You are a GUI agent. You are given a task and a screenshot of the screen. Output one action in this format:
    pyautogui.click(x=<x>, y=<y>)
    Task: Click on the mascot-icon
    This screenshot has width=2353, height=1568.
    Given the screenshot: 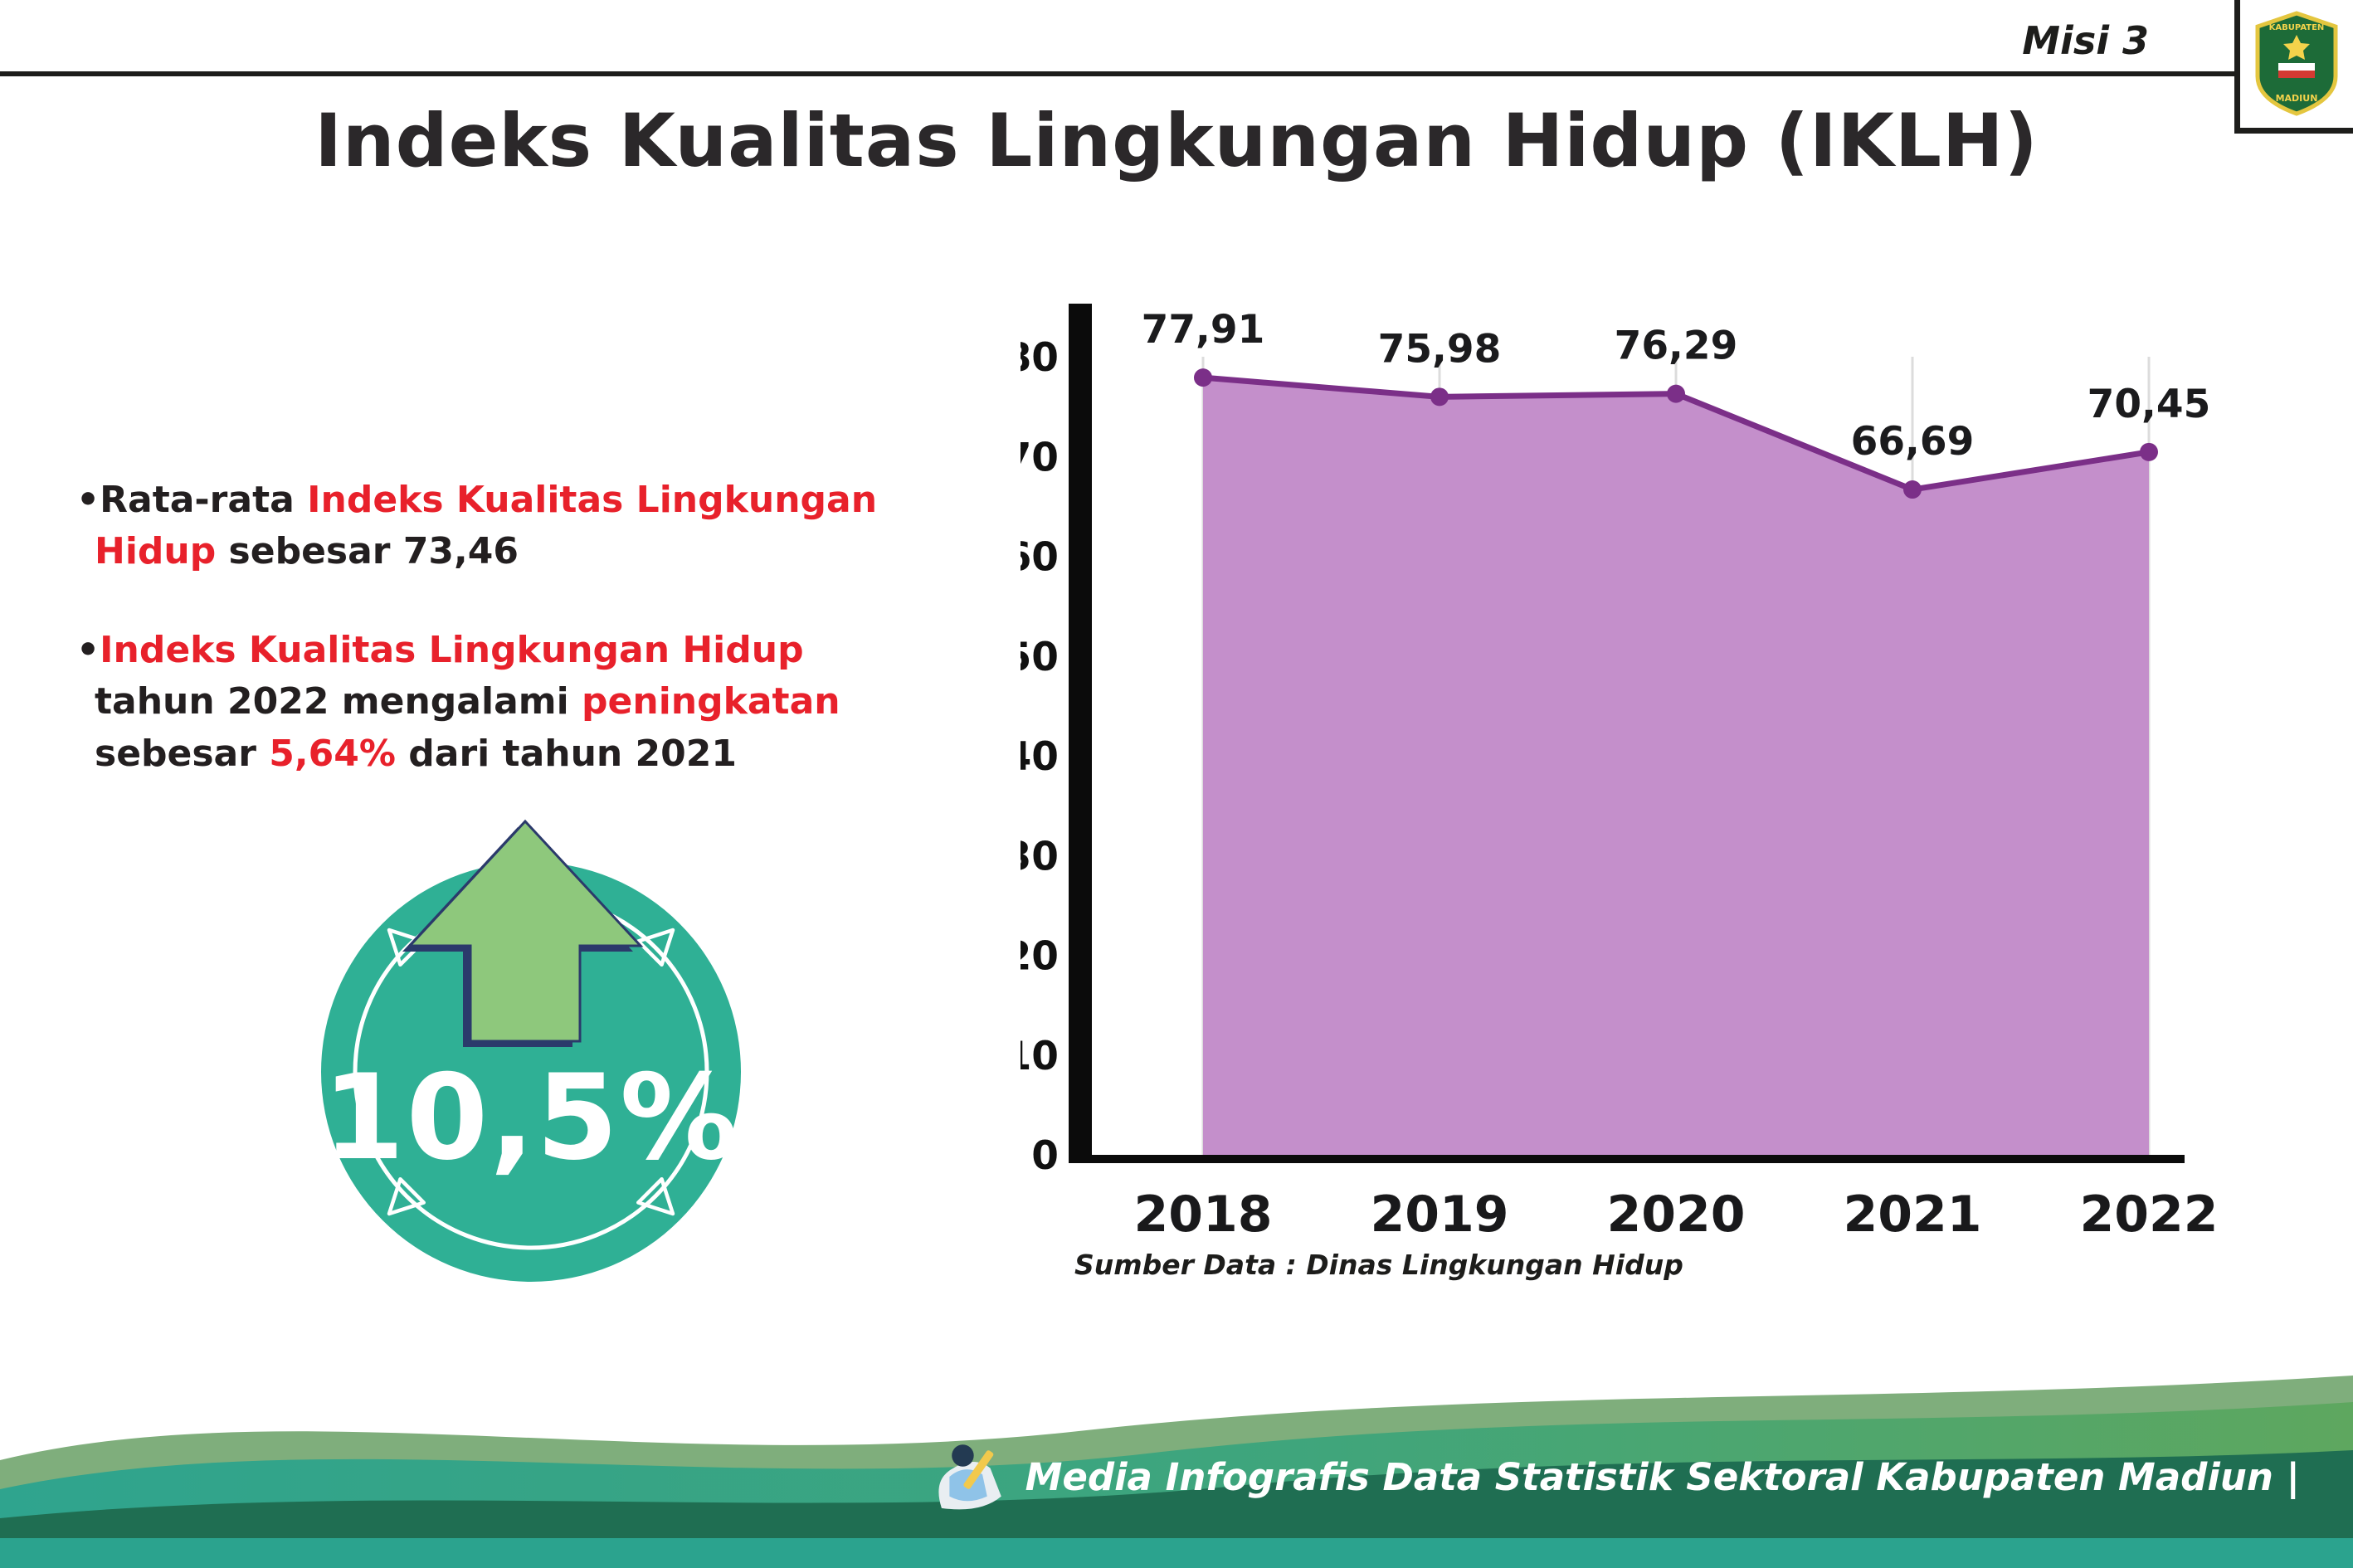 What is the action you would take?
    pyautogui.click(x=969, y=1477)
    